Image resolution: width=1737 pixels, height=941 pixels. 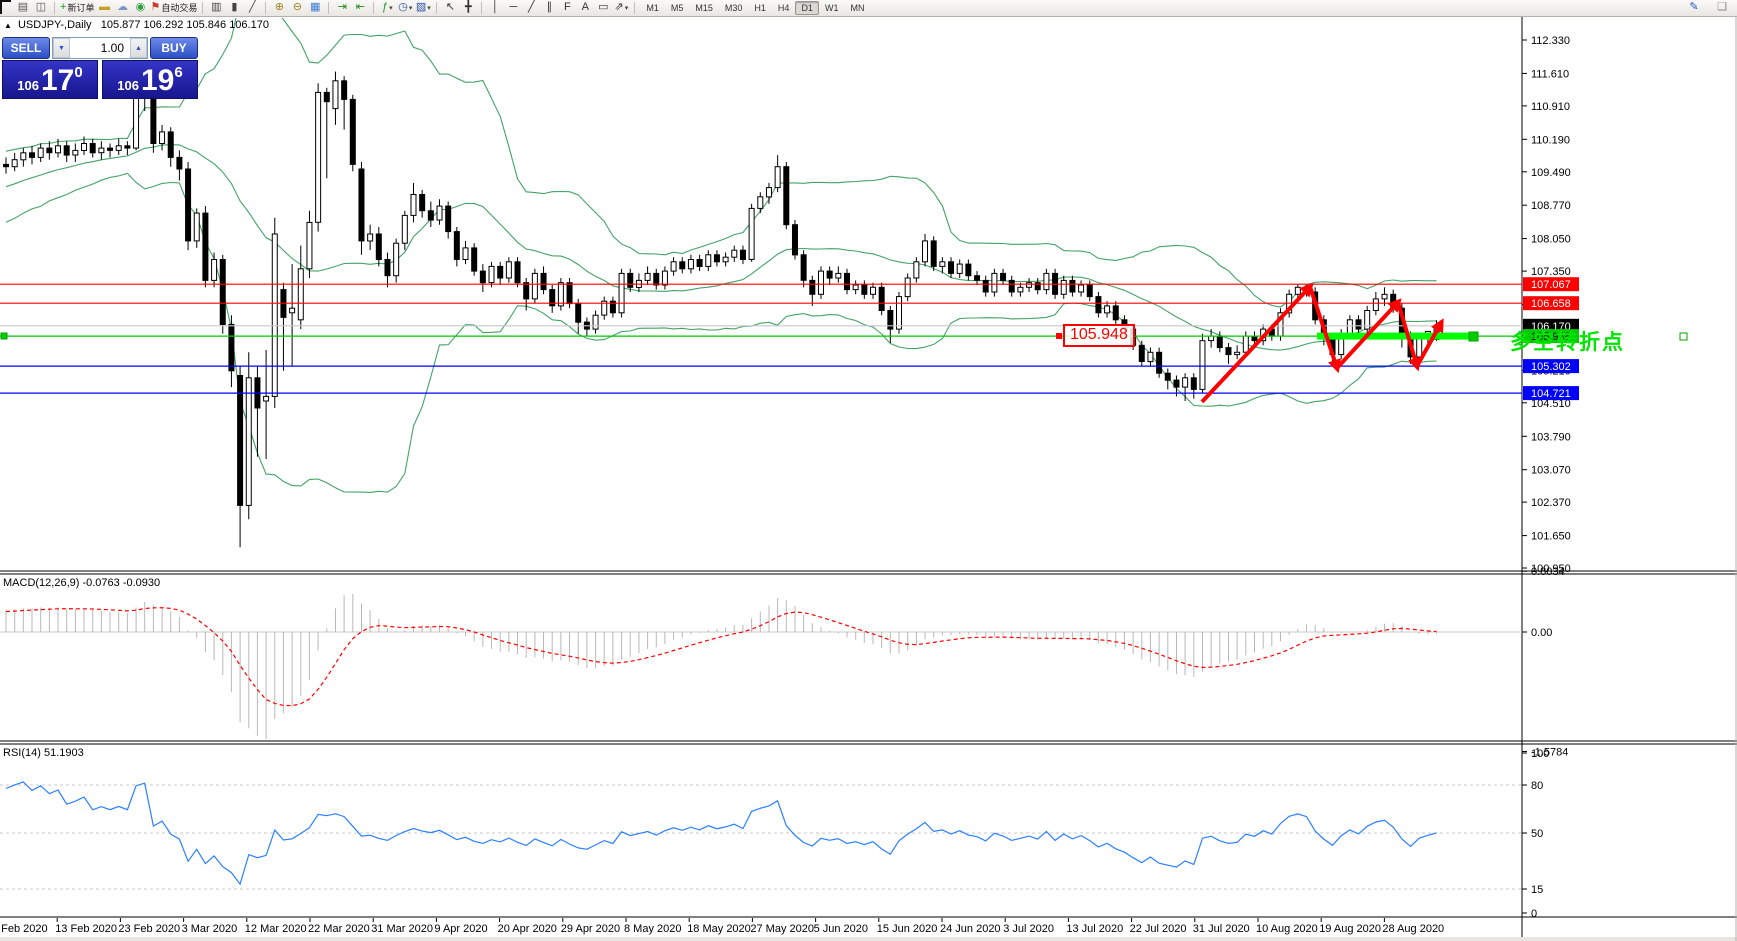 I want to click on price-callout-label: 105.948, so click(x=1099, y=335).